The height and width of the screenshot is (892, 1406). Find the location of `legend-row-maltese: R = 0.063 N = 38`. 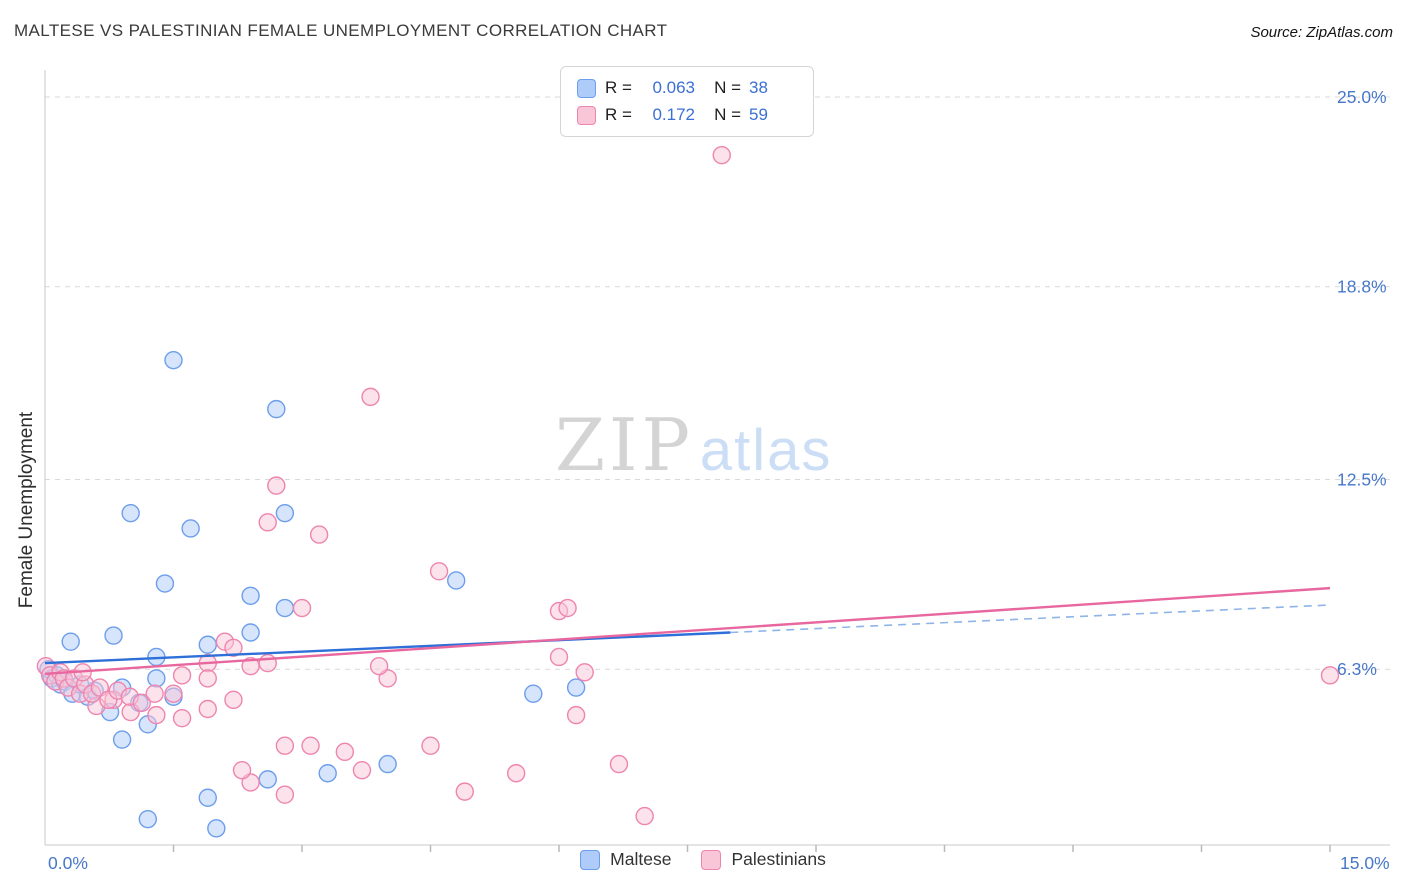

legend-row-maltese: R = 0.063 N = 38 is located at coordinates (687, 88).